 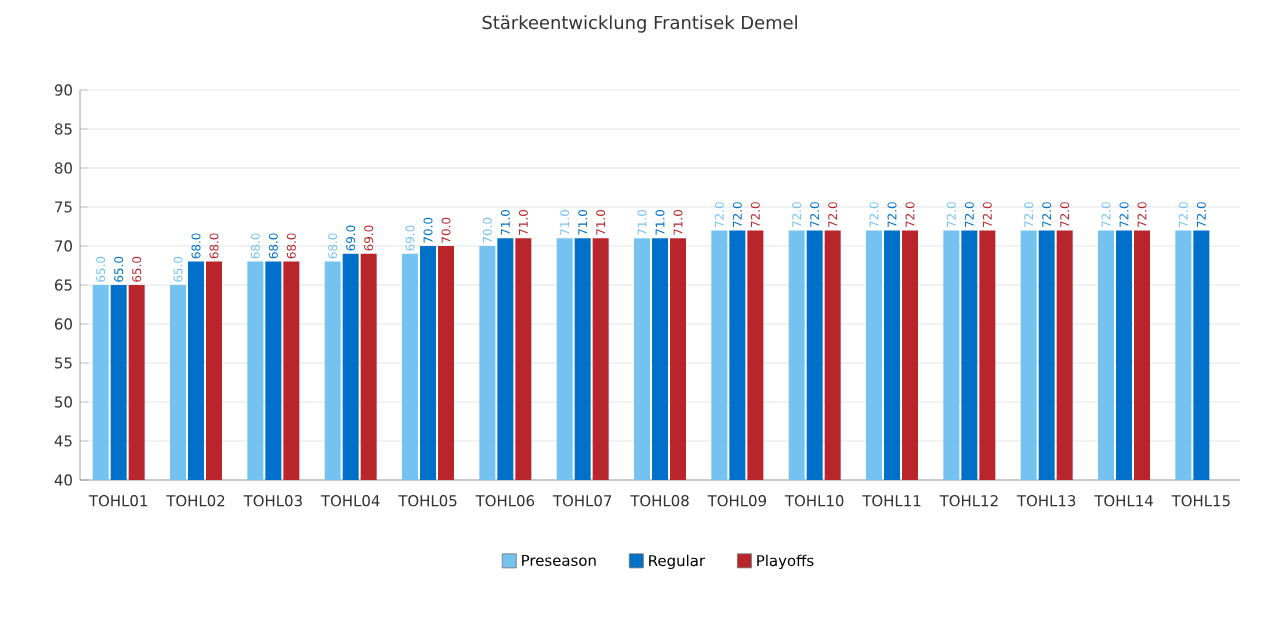 I want to click on chart-title: Stärkeentwicklung Frantisek Demel, so click(x=639, y=24).